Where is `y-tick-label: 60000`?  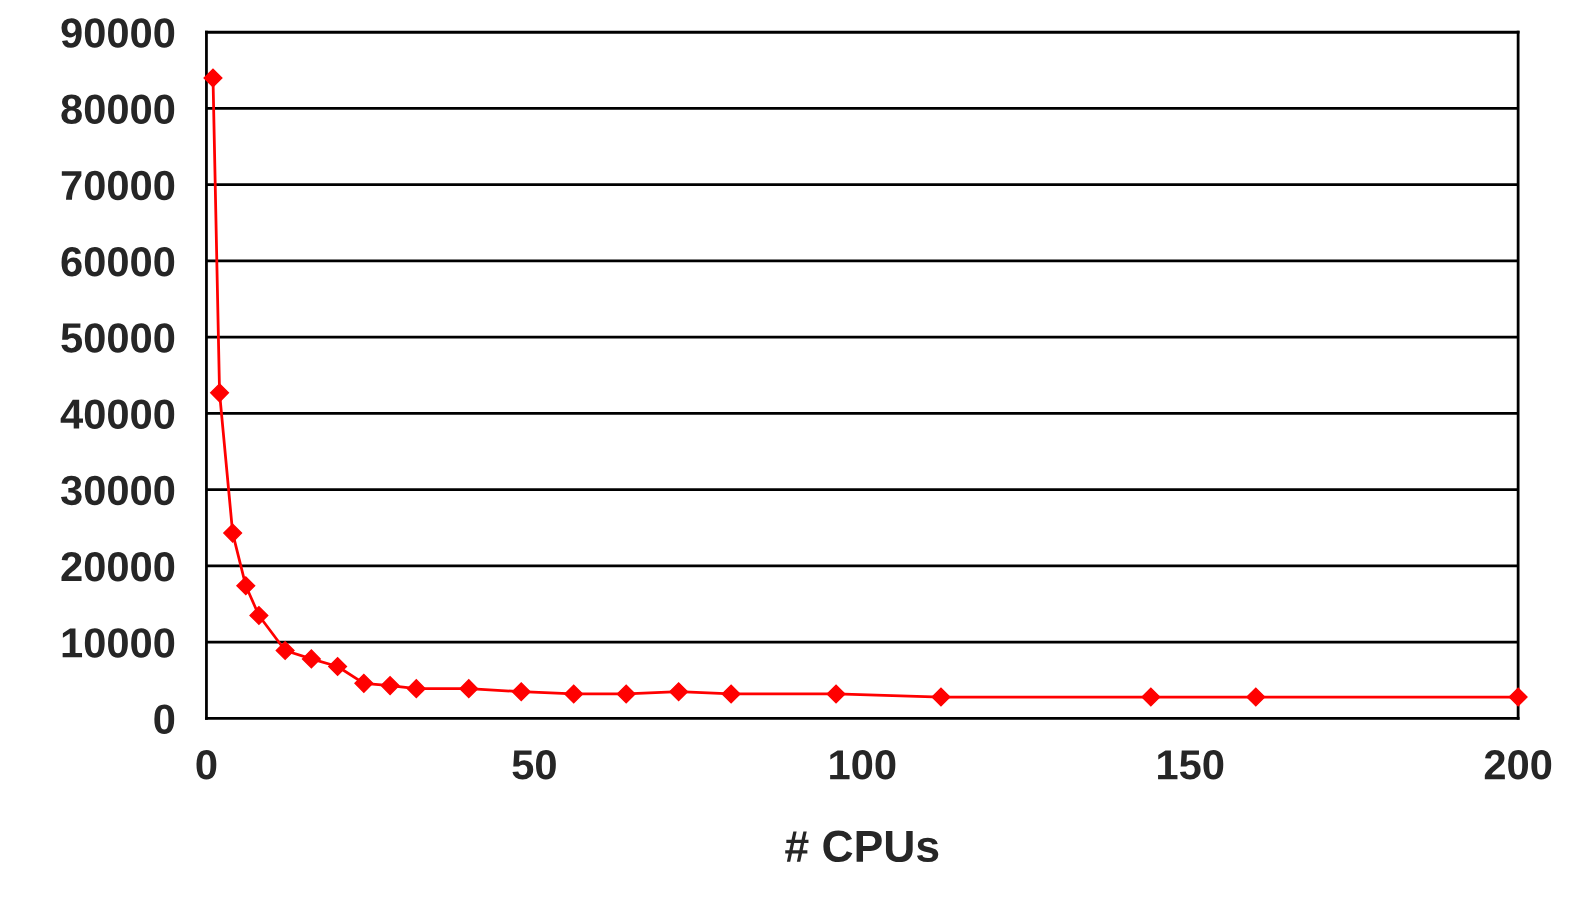 y-tick-label: 60000 is located at coordinates (118, 261).